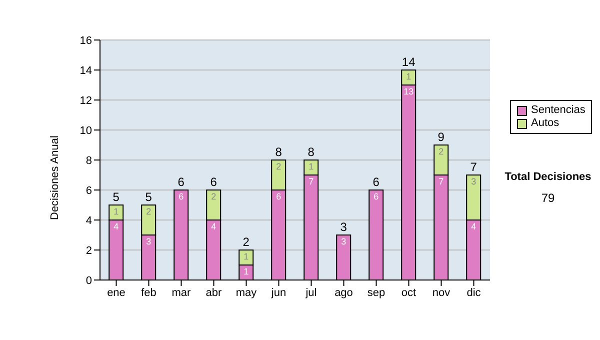  Describe the element at coordinates (89, 220) in the screenshot. I see `y-tick-label: 4` at that location.